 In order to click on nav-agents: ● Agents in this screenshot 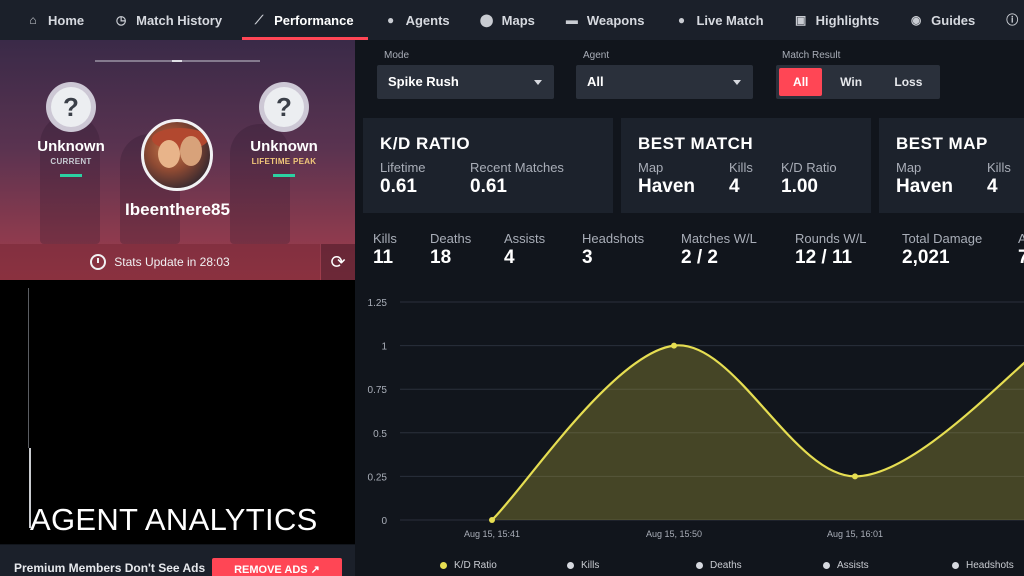, I will do `click(424, 20)`.